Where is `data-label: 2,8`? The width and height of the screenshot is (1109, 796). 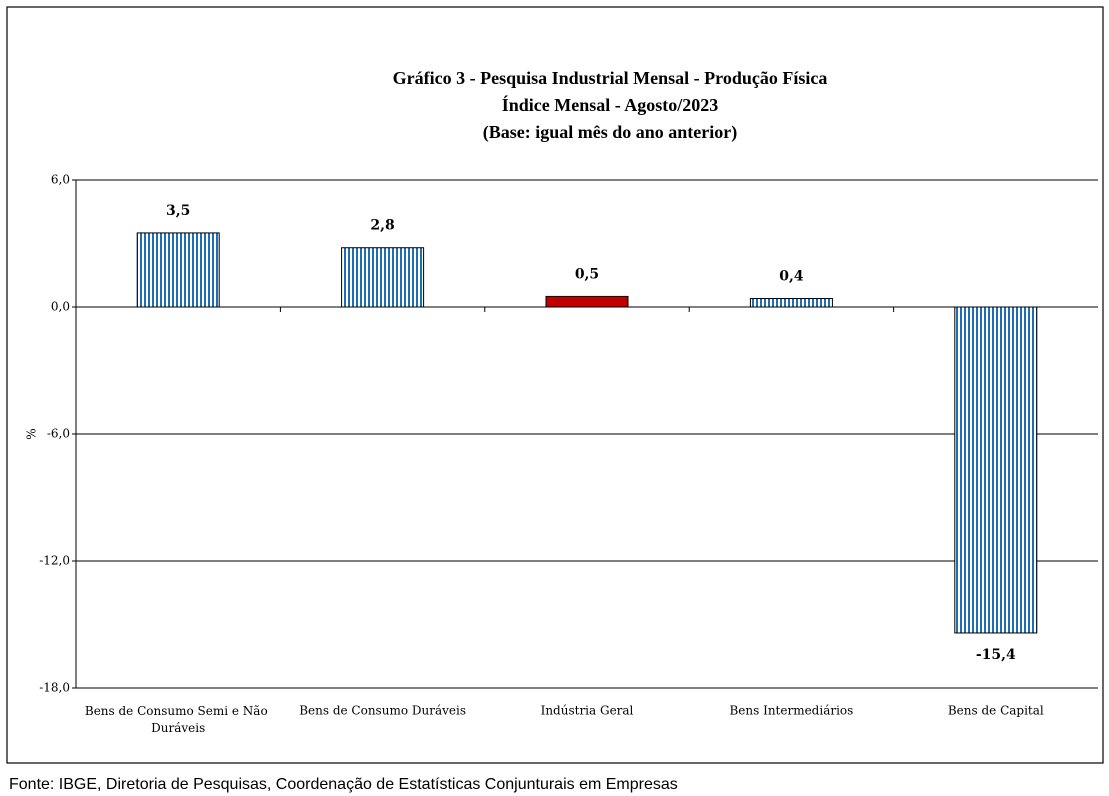 data-label: 2,8 is located at coordinates (382, 226).